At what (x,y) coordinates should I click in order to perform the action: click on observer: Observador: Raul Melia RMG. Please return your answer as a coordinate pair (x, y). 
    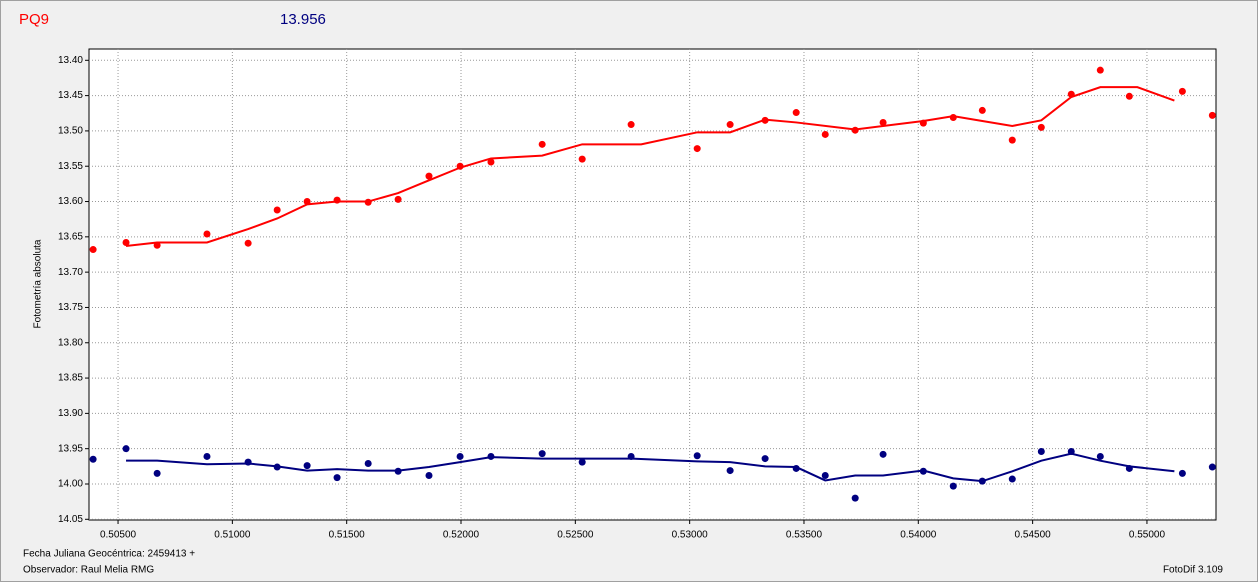
    Looking at the image, I should click on (88, 570).